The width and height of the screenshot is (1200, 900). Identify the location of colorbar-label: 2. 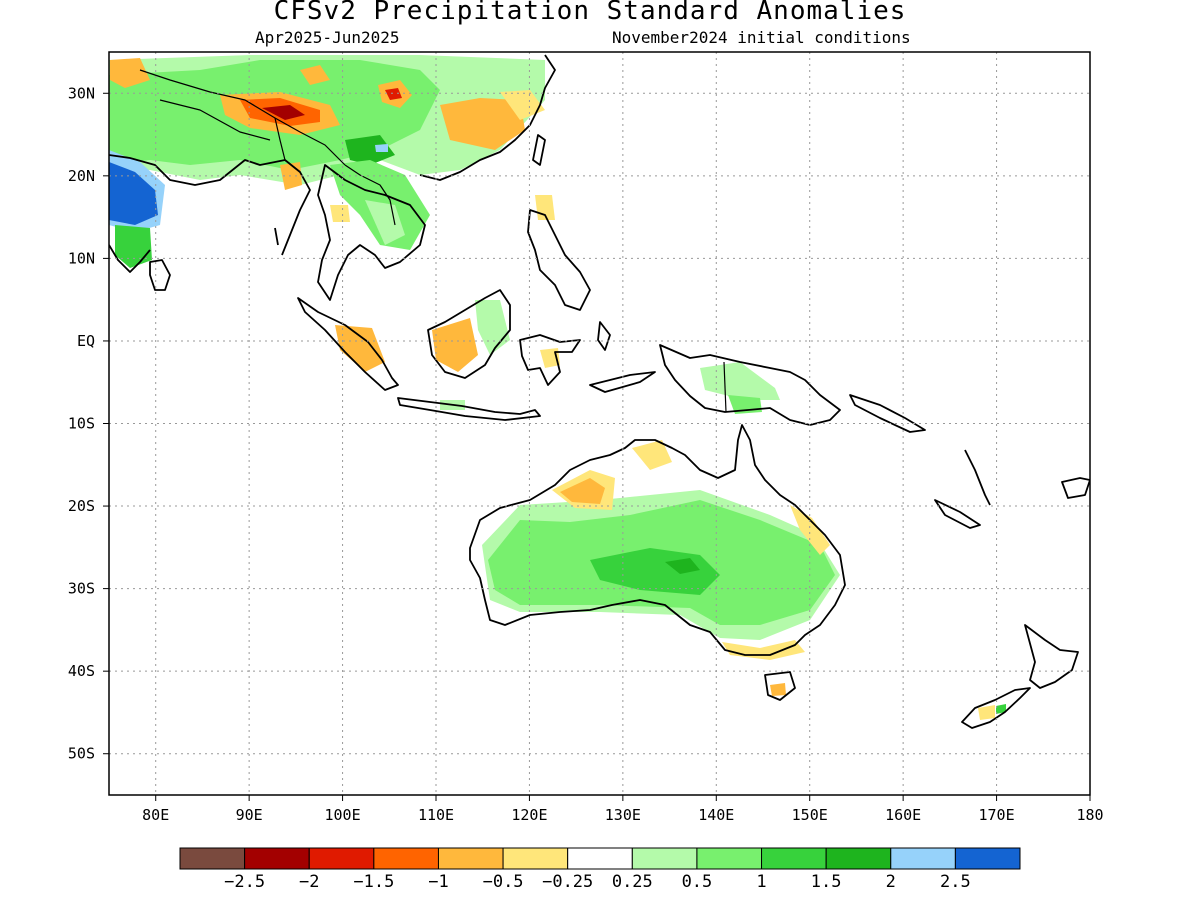
(891, 882).